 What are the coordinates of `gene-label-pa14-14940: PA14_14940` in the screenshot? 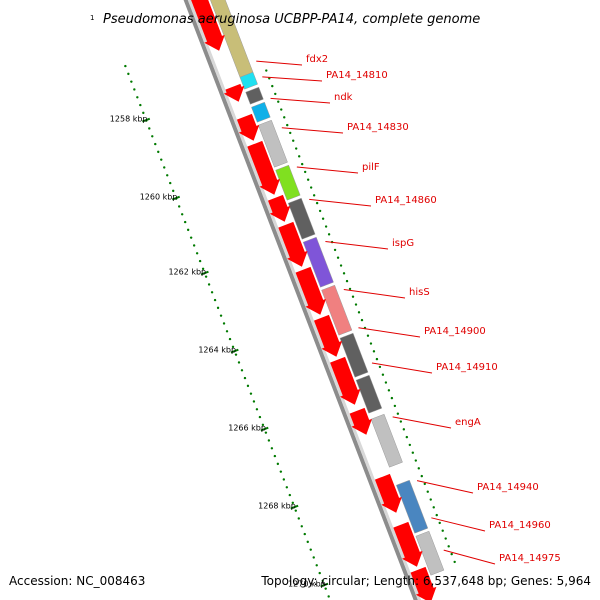 It's located at (508, 487).